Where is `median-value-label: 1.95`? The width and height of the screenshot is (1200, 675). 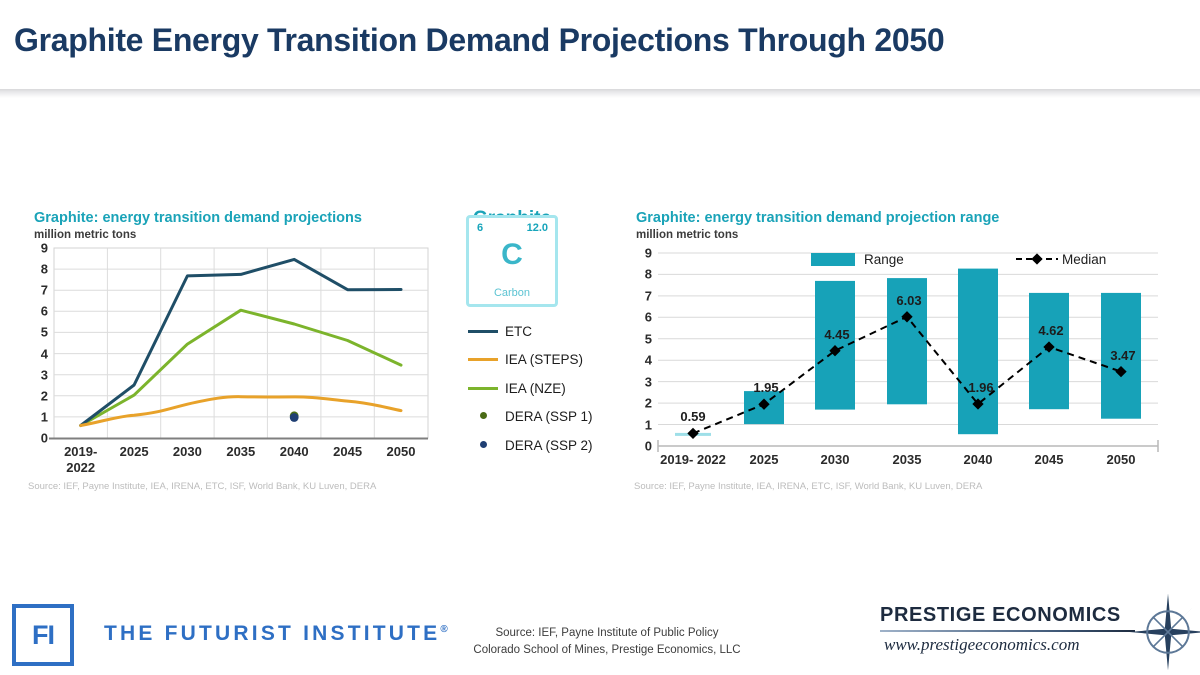
median-value-label: 1.95 is located at coordinates (766, 387).